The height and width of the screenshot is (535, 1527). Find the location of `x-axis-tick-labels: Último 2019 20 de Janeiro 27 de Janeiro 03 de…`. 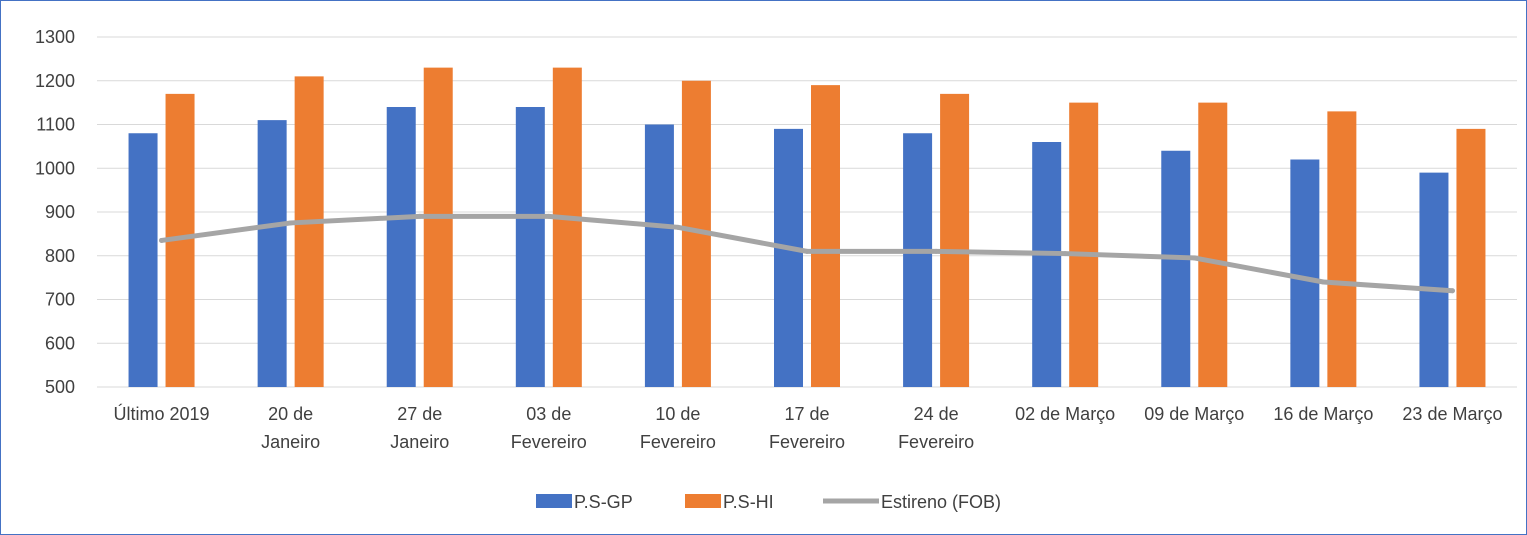

x-axis-tick-labels: Último 2019 20 de Janeiro 27 de Janeiro 03 de… is located at coordinates (808, 427).